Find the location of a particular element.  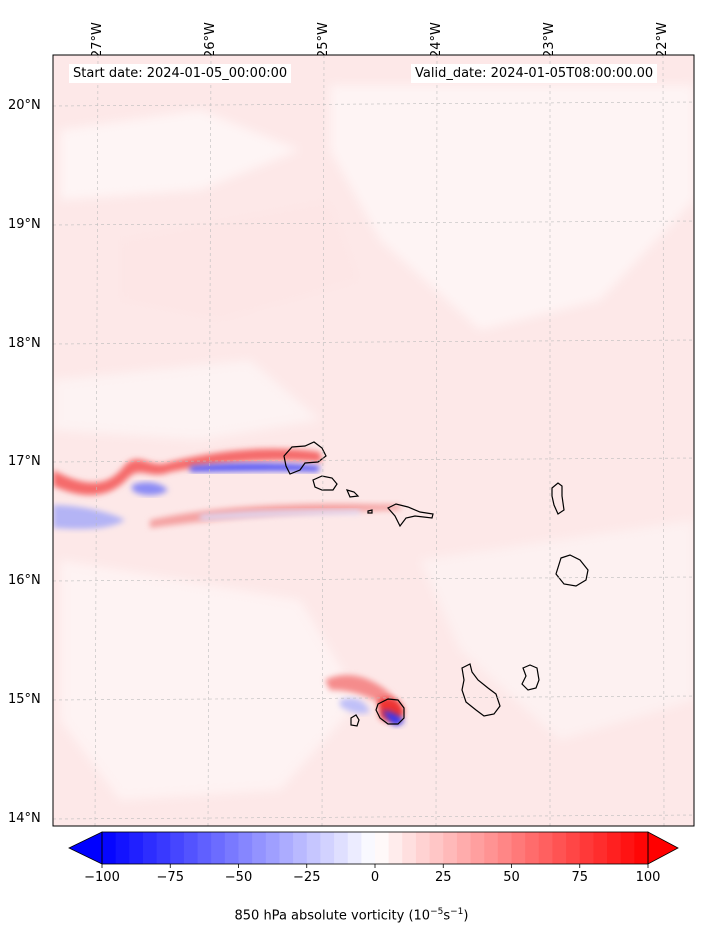

island-boa-vista is located at coordinates (572, 570).